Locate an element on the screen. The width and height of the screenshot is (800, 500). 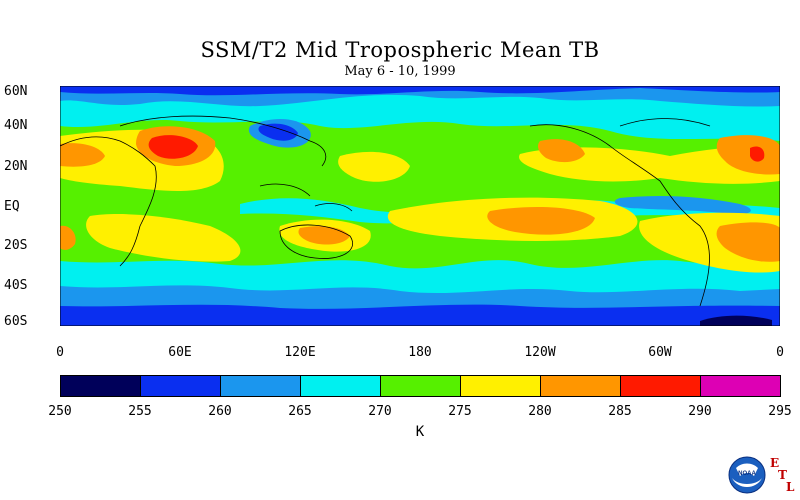
colorbar-tick-label: 275 is located at coordinates (460, 411).